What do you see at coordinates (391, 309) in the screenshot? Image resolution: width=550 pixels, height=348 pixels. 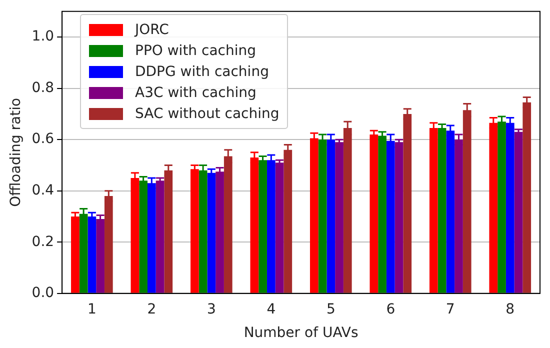 I see `x-tick-label: 6` at bounding box center [391, 309].